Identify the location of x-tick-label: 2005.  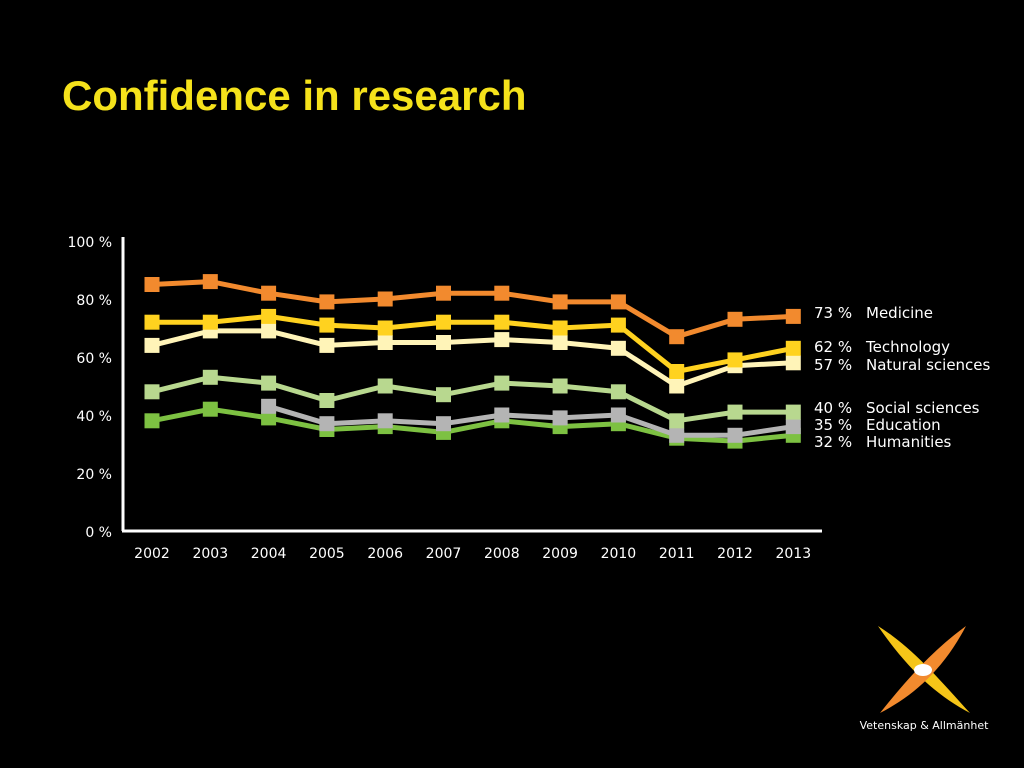
(327, 554).